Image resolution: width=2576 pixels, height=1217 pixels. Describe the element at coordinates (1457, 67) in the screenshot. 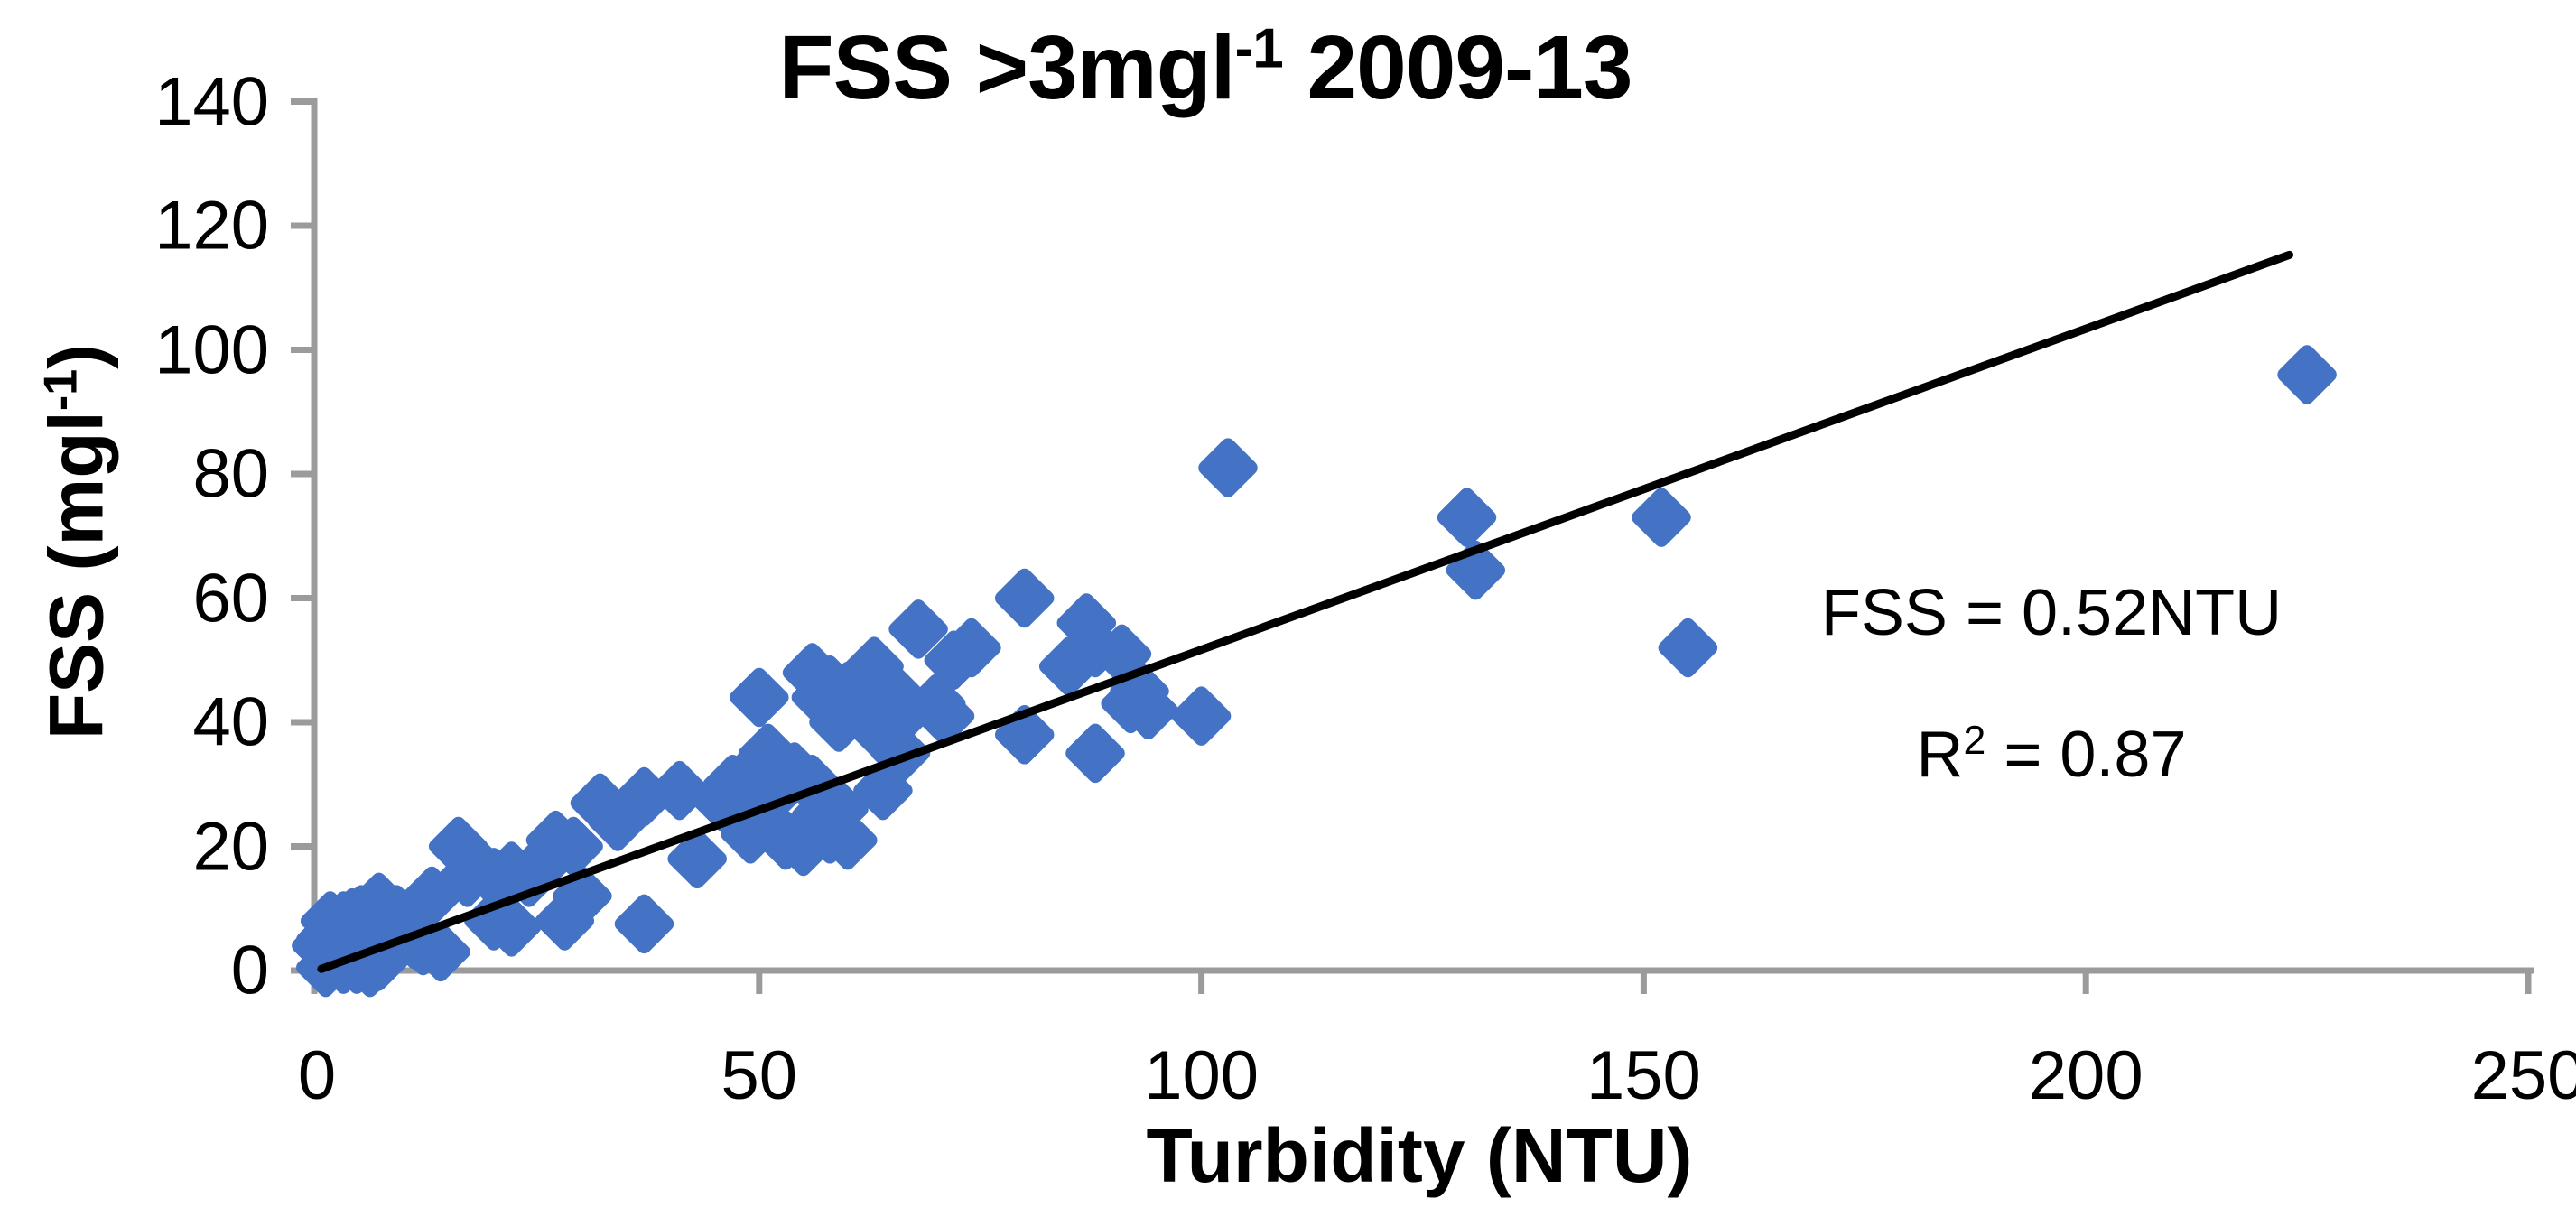

I see `chart-title-tail: 2009-13` at that location.